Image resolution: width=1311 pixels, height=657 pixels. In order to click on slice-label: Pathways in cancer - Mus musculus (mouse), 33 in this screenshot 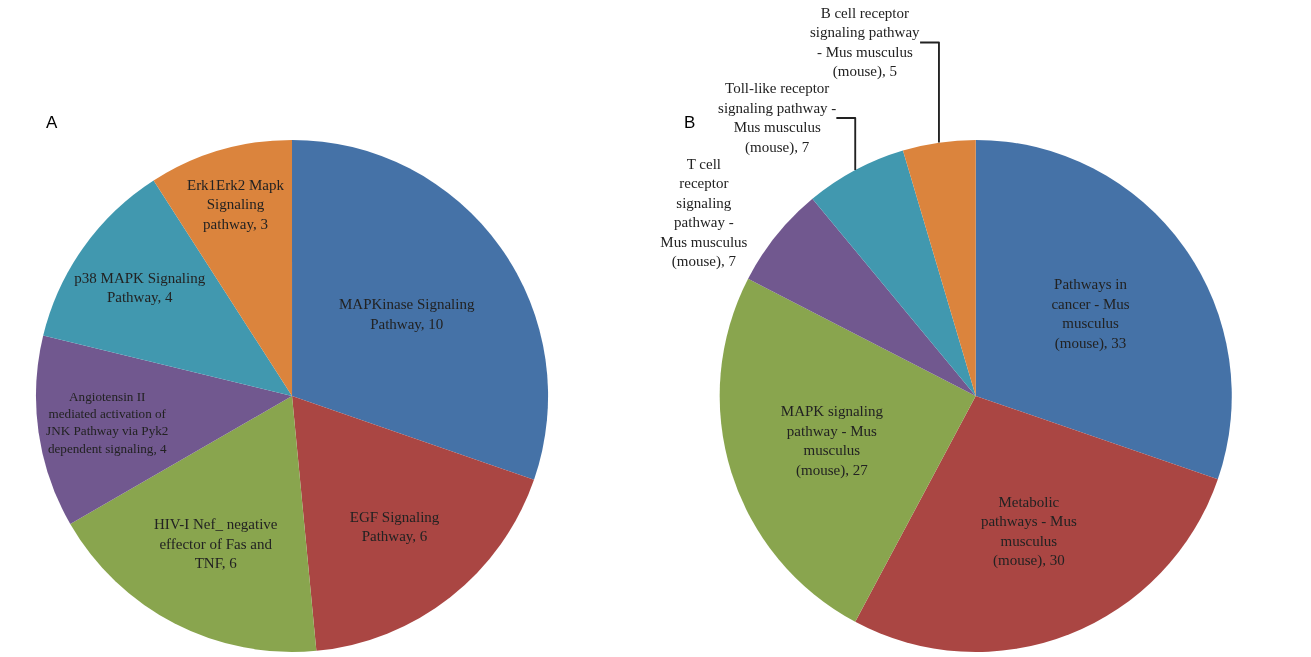, I will do `click(1090, 314)`.